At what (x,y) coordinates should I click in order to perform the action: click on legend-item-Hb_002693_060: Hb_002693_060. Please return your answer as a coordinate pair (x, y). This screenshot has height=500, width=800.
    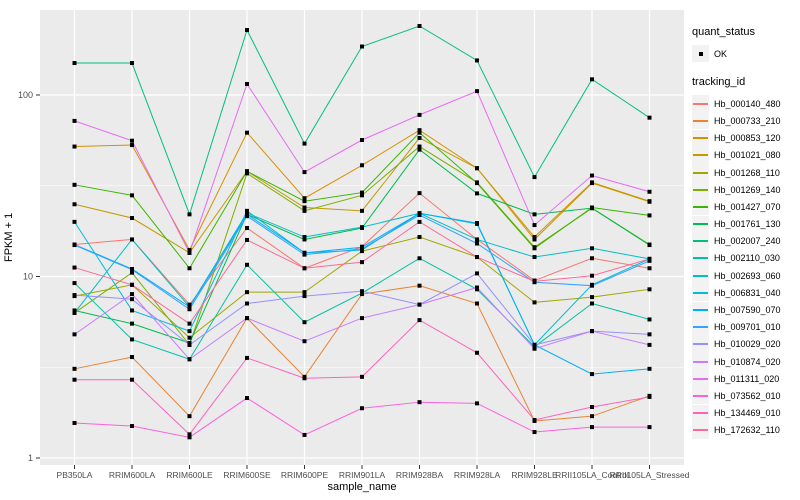
    Looking at the image, I should click on (745, 276).